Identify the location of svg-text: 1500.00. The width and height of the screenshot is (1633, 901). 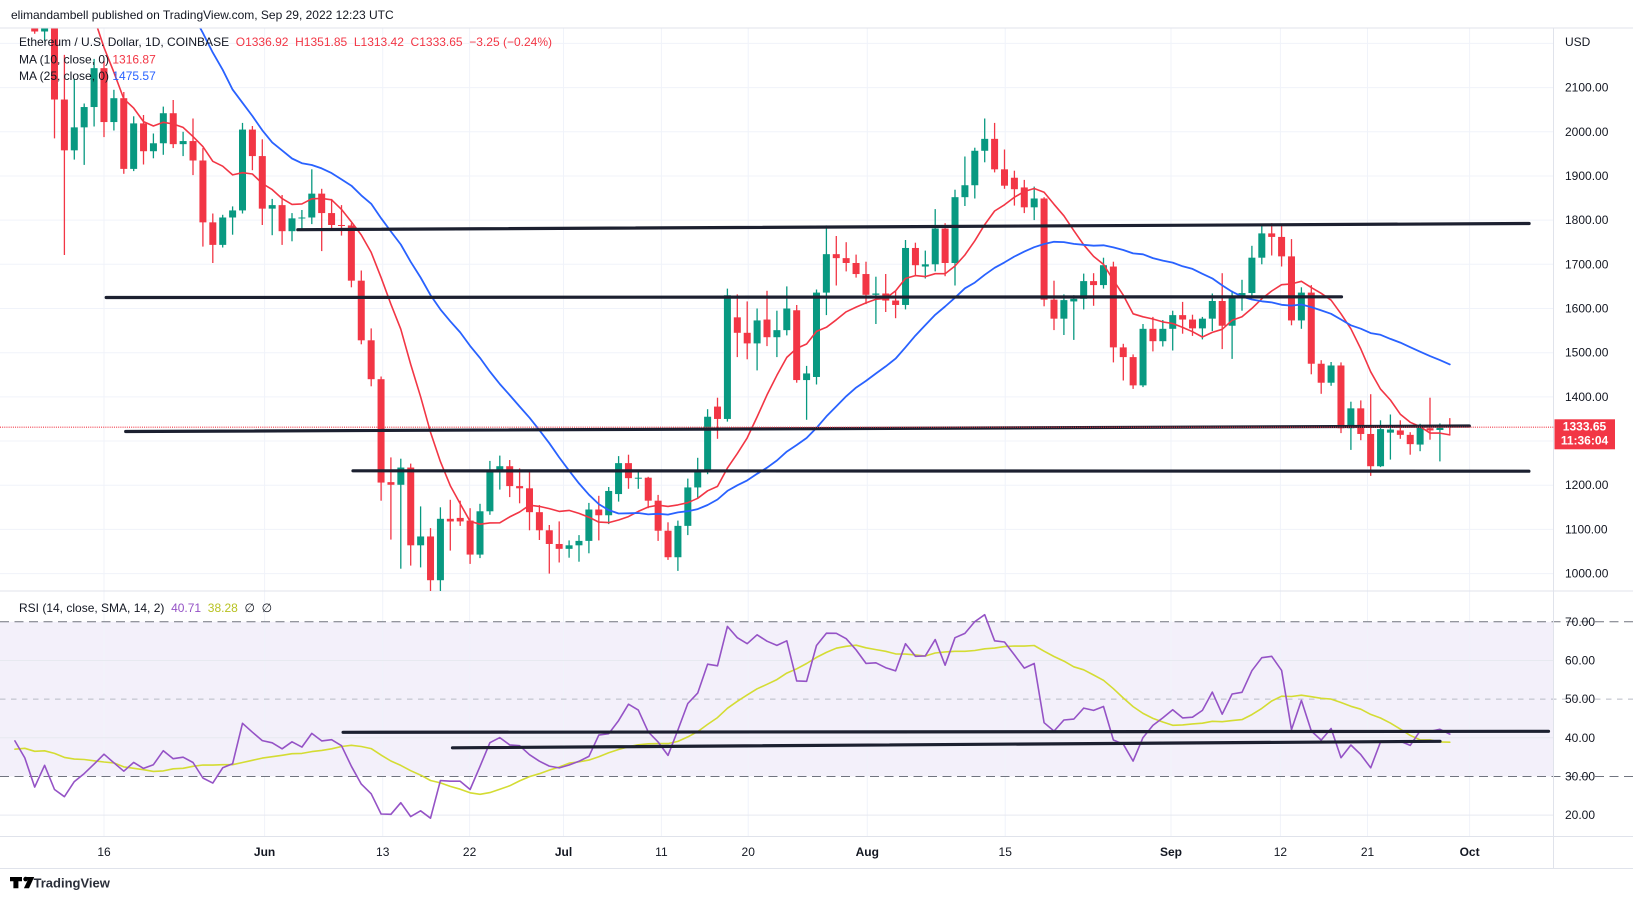
(1587, 353).